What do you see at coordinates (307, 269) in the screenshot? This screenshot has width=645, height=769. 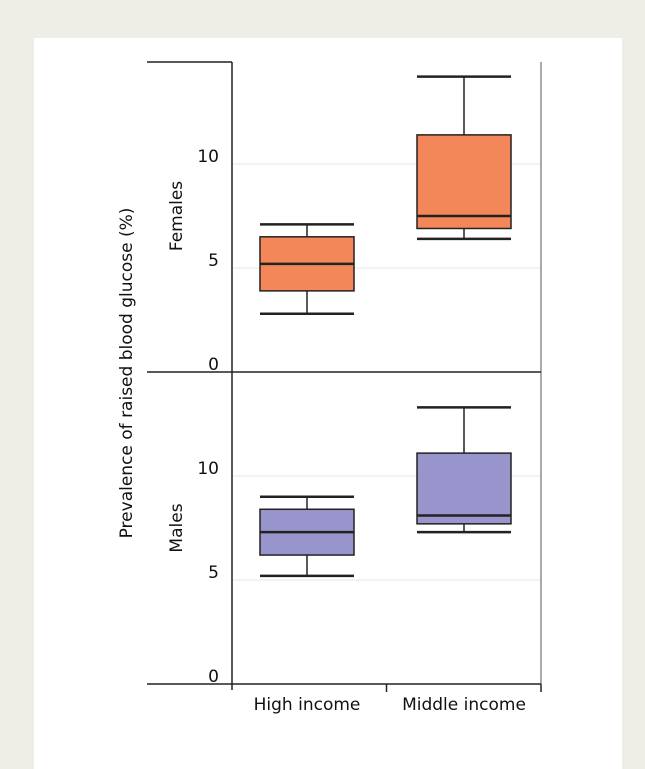 I see `box-females-high-income` at bounding box center [307, 269].